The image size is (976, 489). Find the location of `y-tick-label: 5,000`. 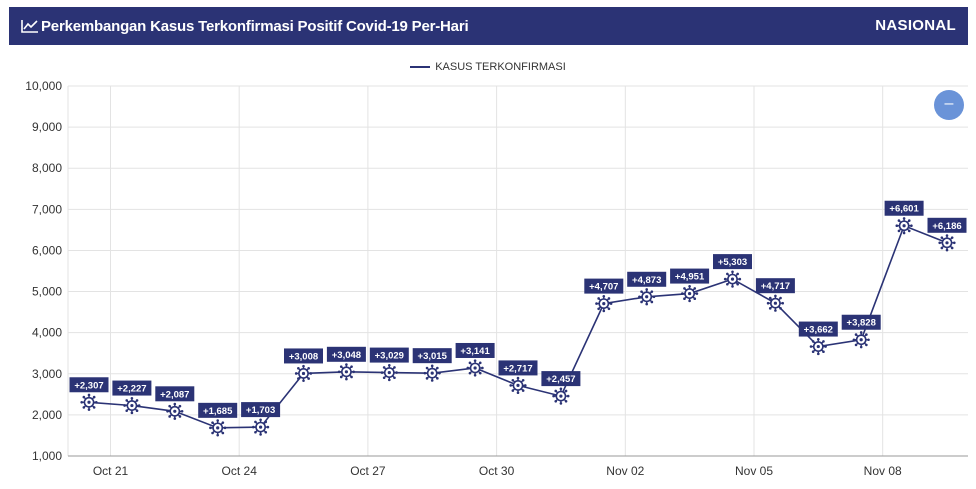

y-tick-label: 5,000 is located at coordinates (47, 292).